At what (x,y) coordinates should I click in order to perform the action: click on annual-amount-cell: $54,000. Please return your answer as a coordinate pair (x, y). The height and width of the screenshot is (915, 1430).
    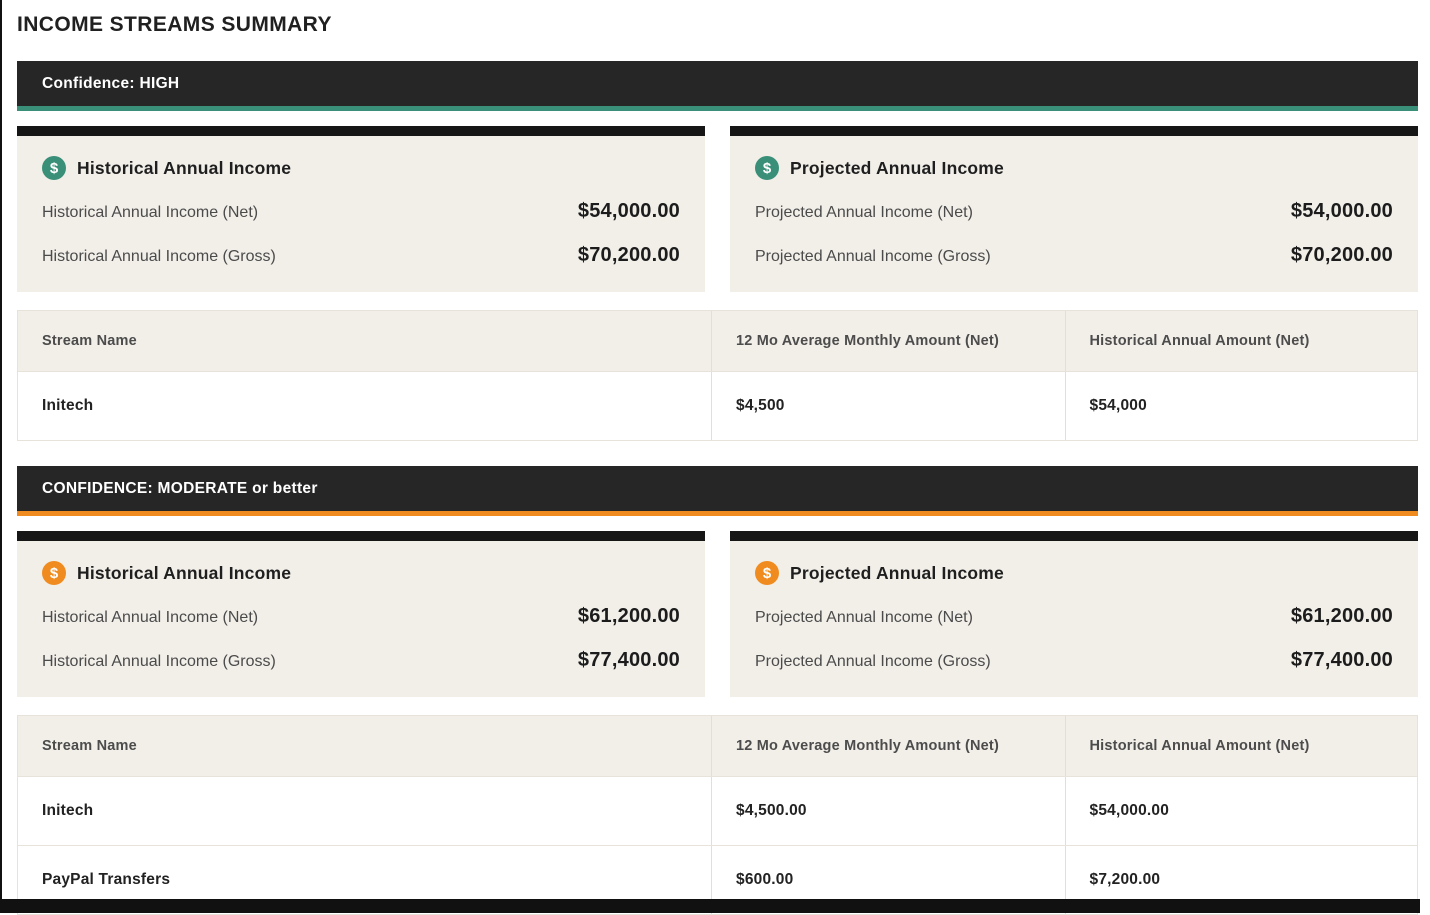
    Looking at the image, I should click on (1118, 405).